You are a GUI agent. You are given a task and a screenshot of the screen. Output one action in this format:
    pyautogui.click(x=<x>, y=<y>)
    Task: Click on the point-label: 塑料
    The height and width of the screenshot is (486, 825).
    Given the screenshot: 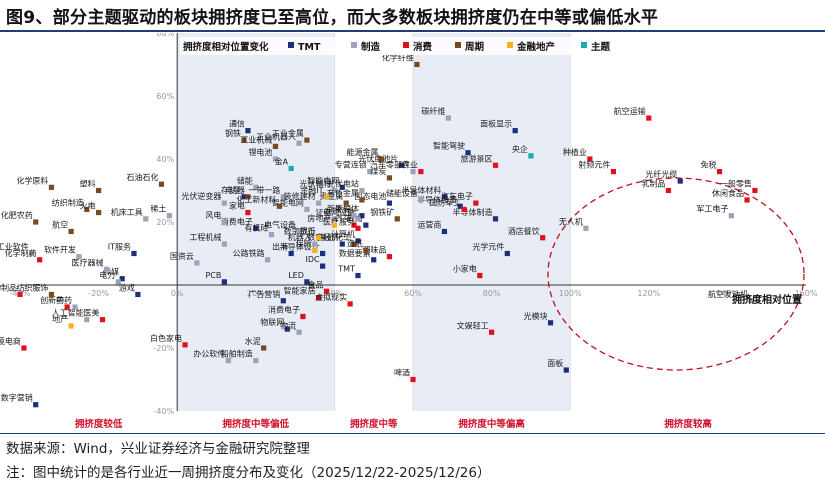 What is the action you would take?
    pyautogui.click(x=88, y=184)
    